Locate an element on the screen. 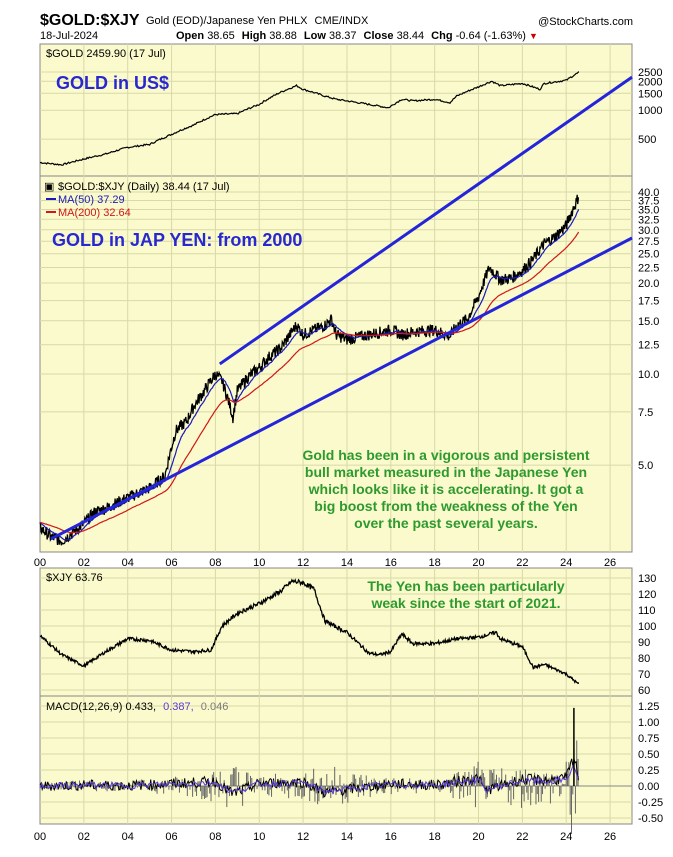 The image size is (673, 857). xjy-tick-label: 120 is located at coordinates (647, 595).